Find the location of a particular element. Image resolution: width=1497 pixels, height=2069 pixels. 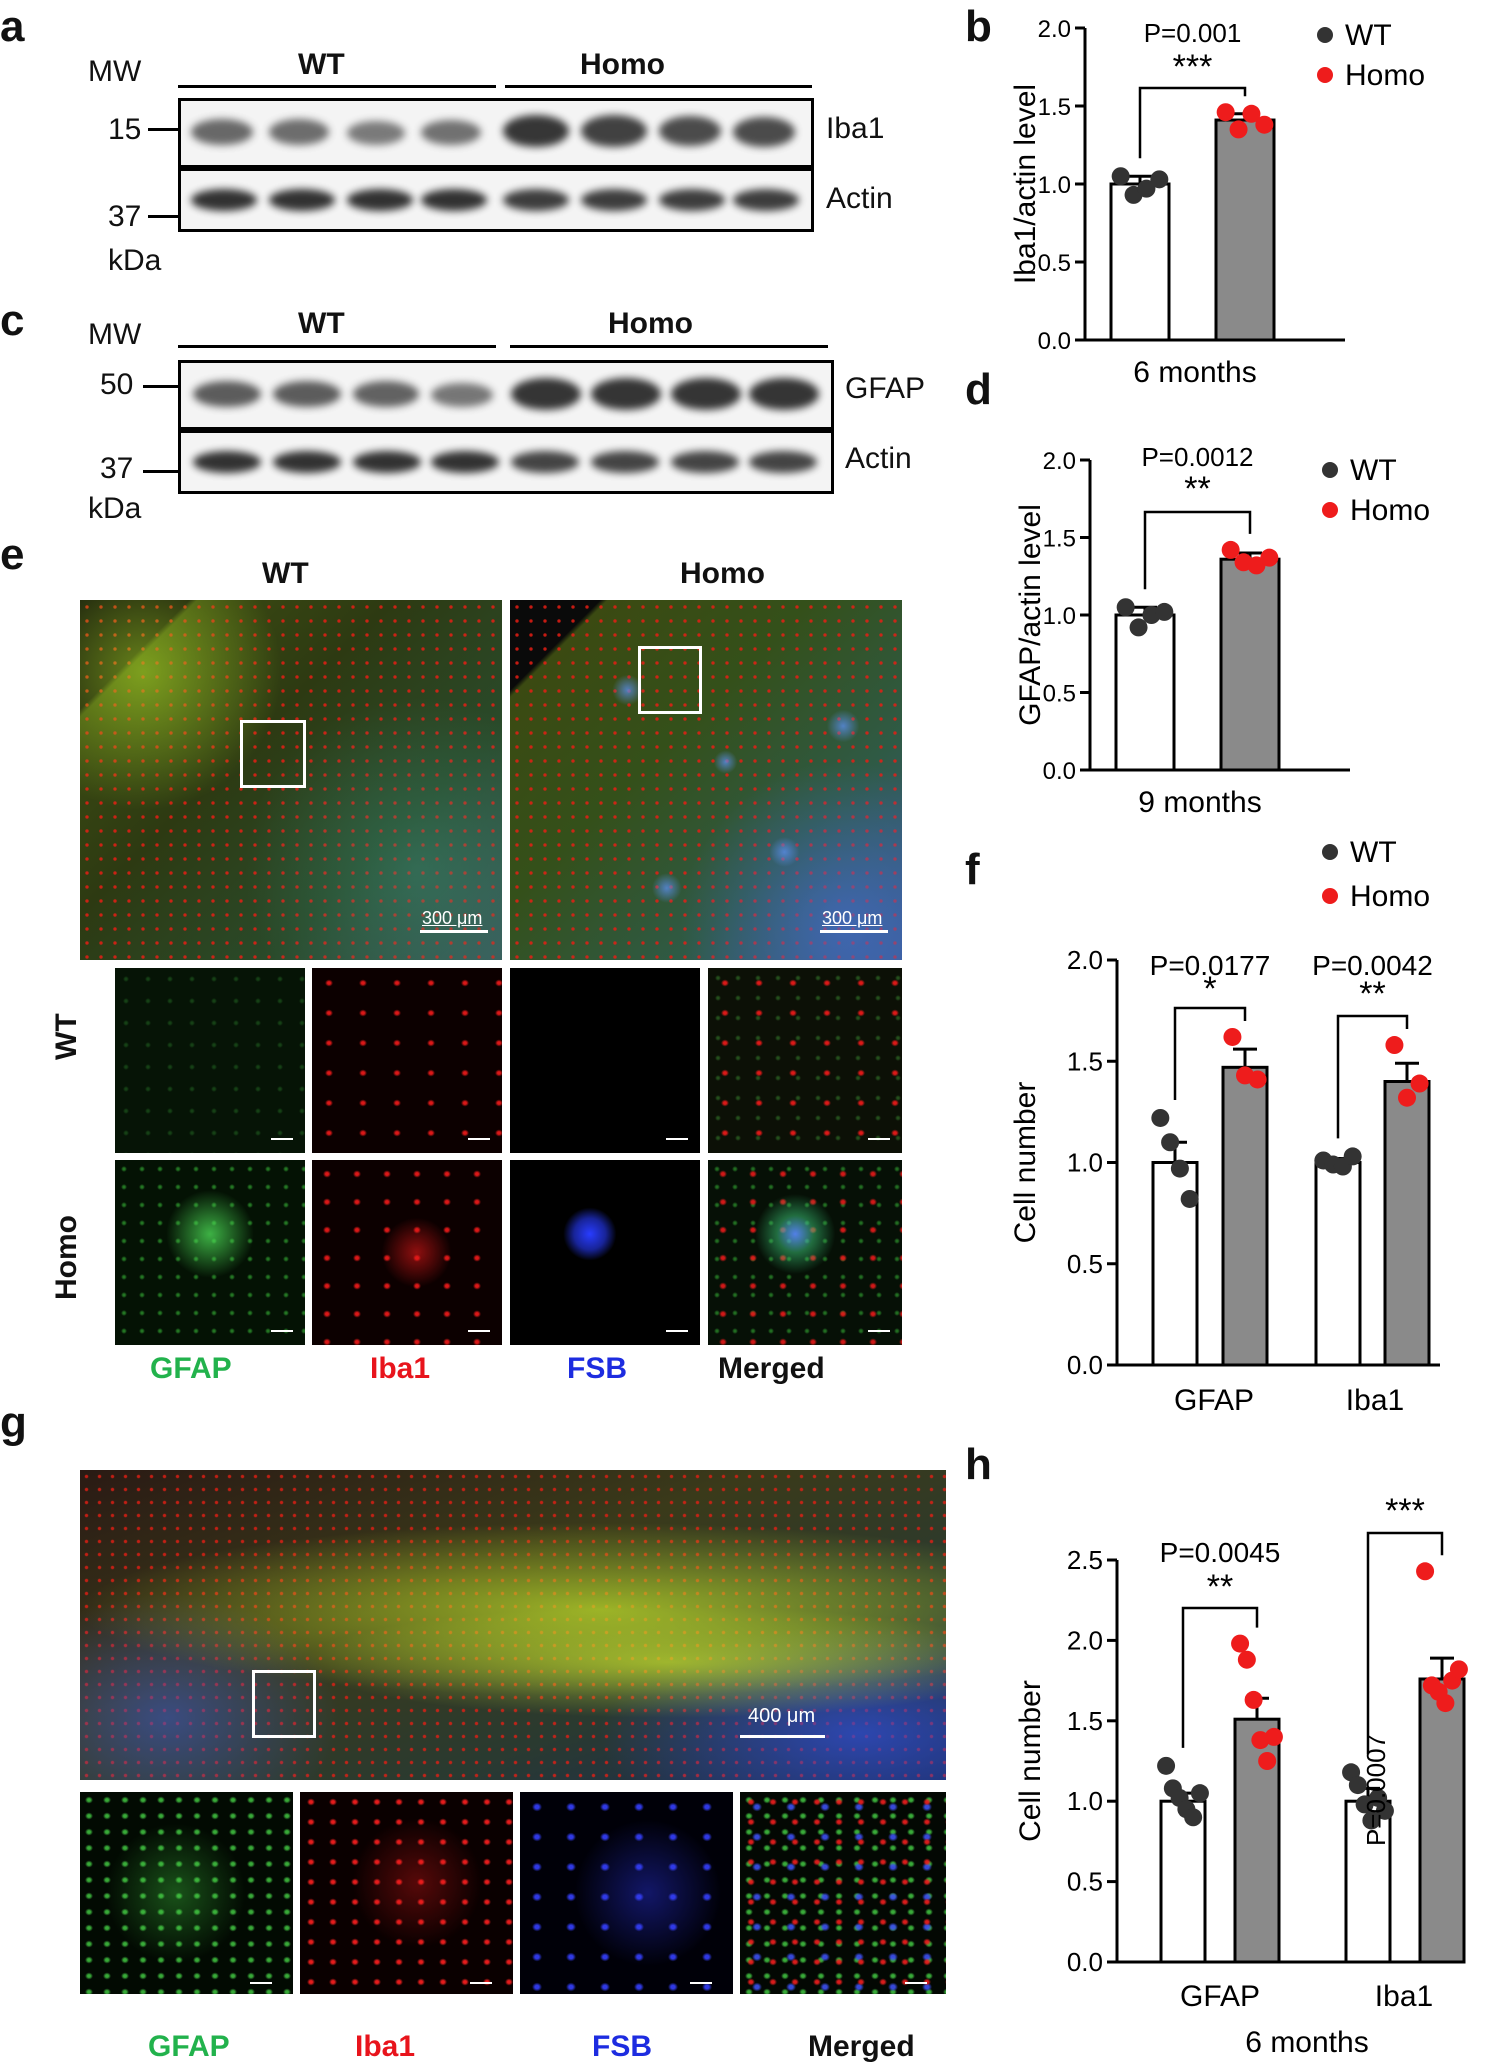

tile-homo-iba1 is located at coordinates (407, 1252).